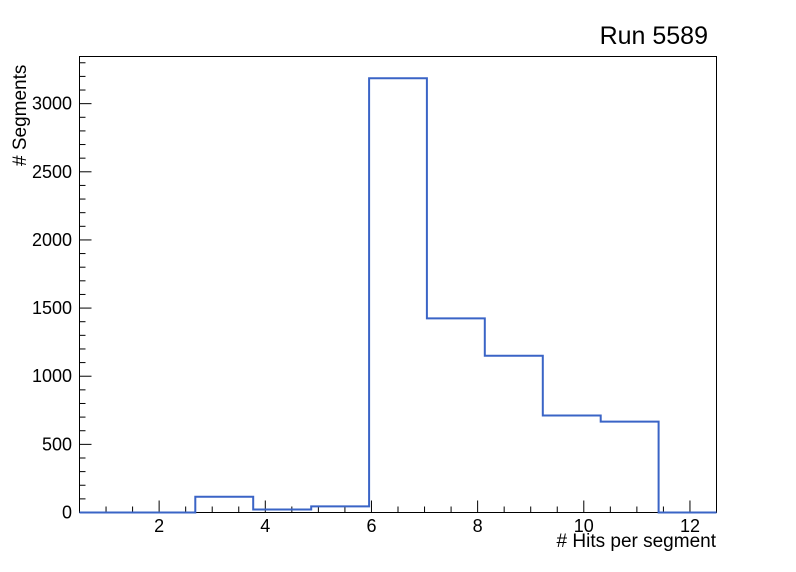 Image resolution: width=796 pixels, height=572 pixels. I want to click on x-tick-label: 2, so click(159, 526).